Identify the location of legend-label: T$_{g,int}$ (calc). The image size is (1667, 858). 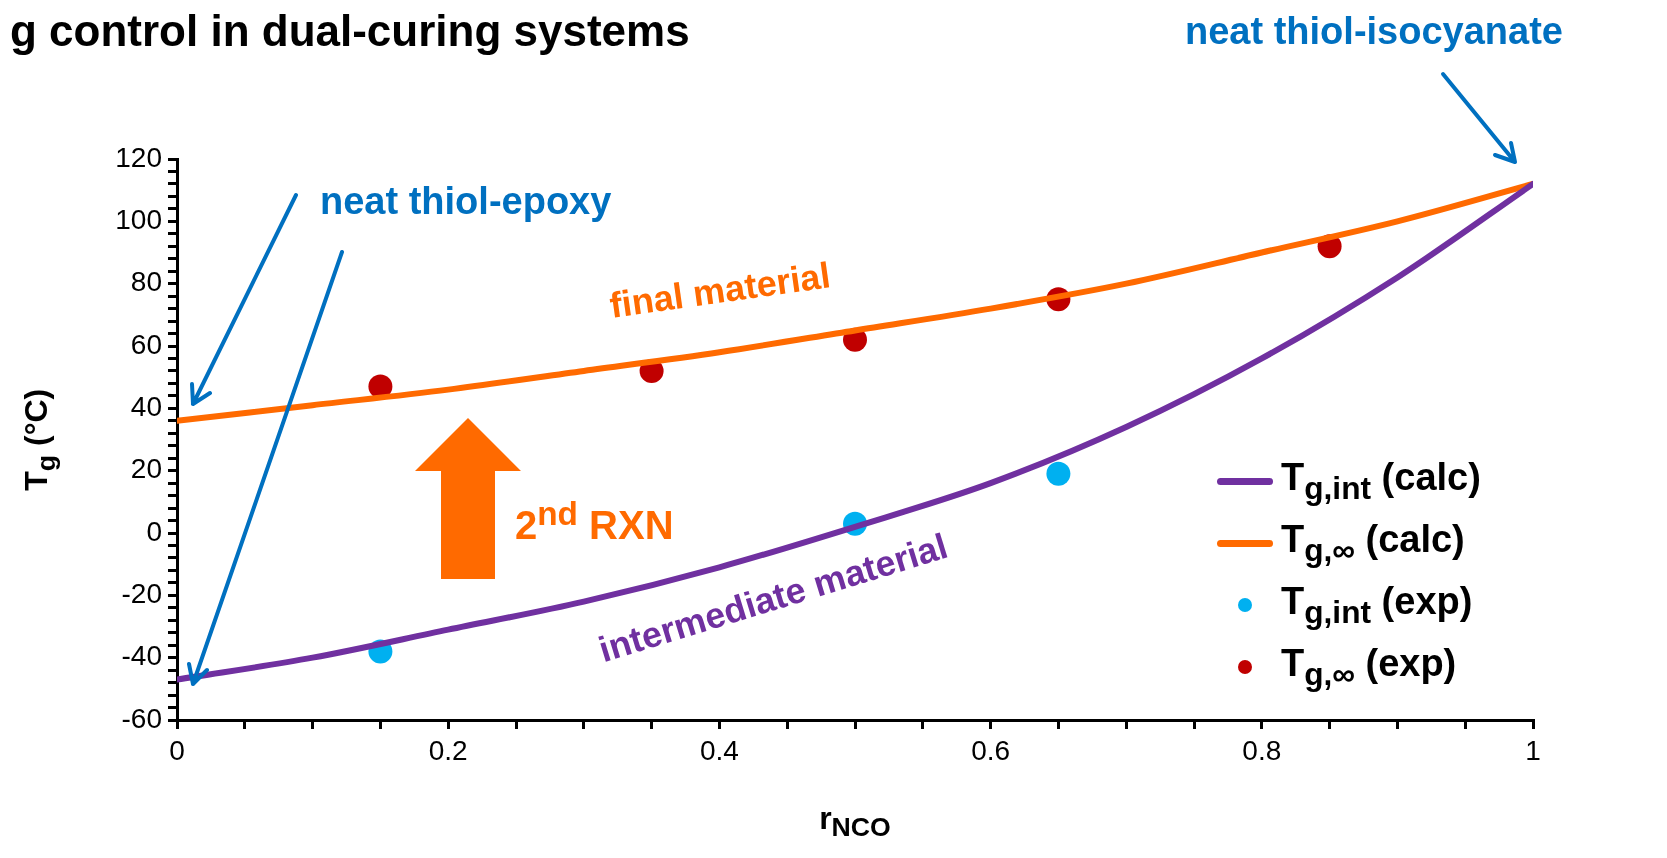
(1381, 481).